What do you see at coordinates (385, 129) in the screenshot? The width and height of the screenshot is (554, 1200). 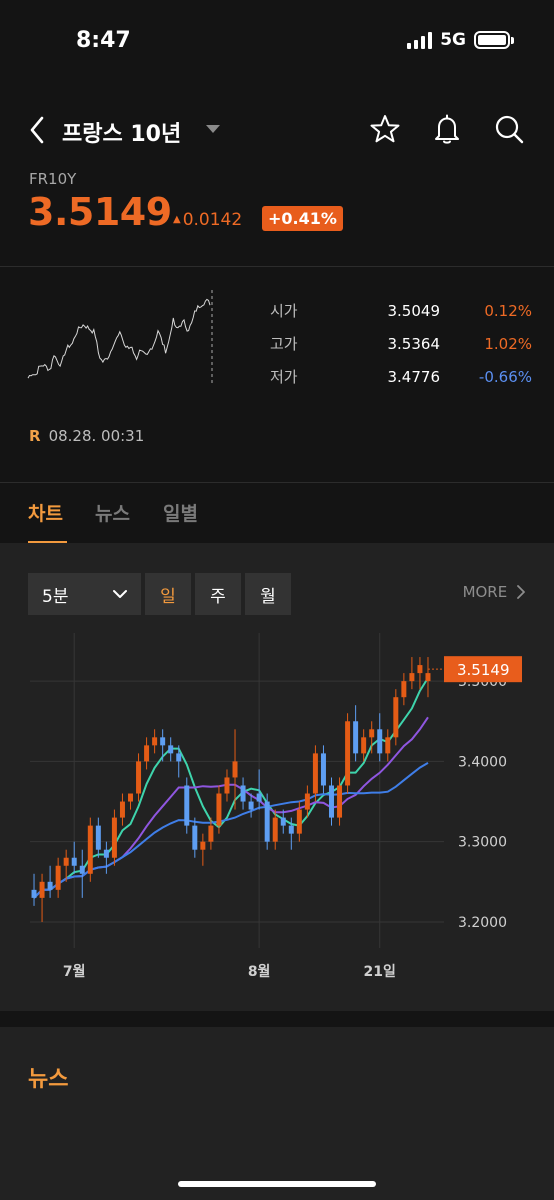 I see `star-icon` at bounding box center [385, 129].